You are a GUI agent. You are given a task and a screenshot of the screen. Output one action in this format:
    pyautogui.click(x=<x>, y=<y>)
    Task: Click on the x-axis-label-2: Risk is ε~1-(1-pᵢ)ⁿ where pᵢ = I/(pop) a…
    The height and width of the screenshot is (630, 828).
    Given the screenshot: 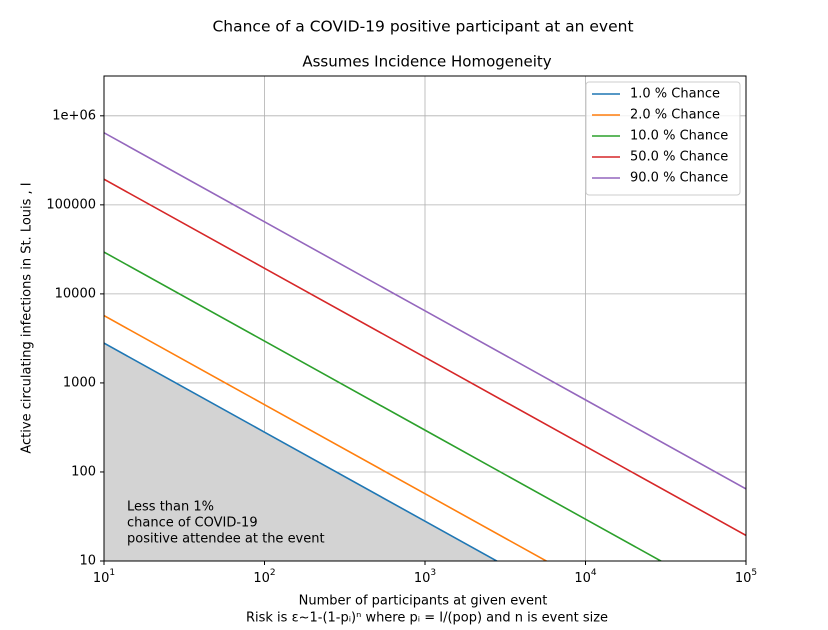 What is the action you would take?
    pyautogui.click(x=427, y=618)
    